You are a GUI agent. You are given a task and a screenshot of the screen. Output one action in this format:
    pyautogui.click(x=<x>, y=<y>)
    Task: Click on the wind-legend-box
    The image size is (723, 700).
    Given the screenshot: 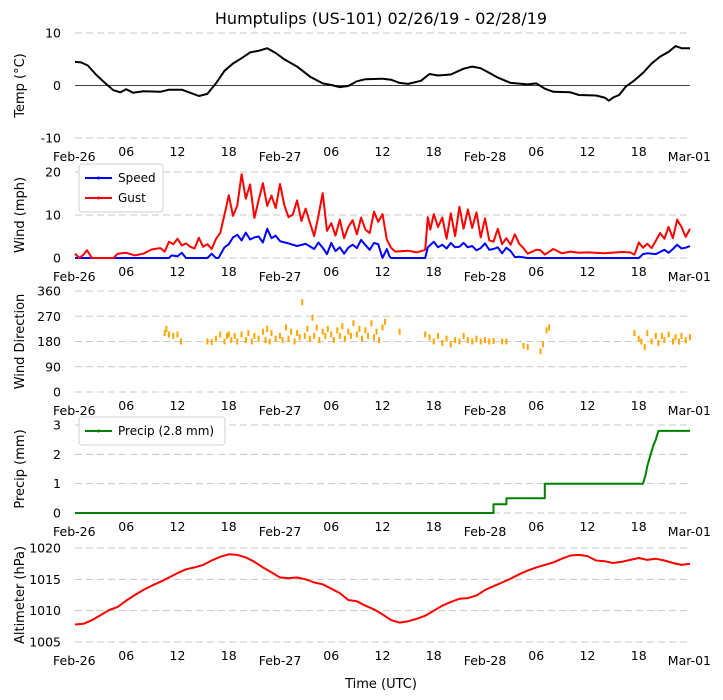 What is the action you would take?
    pyautogui.click(x=121, y=188)
    